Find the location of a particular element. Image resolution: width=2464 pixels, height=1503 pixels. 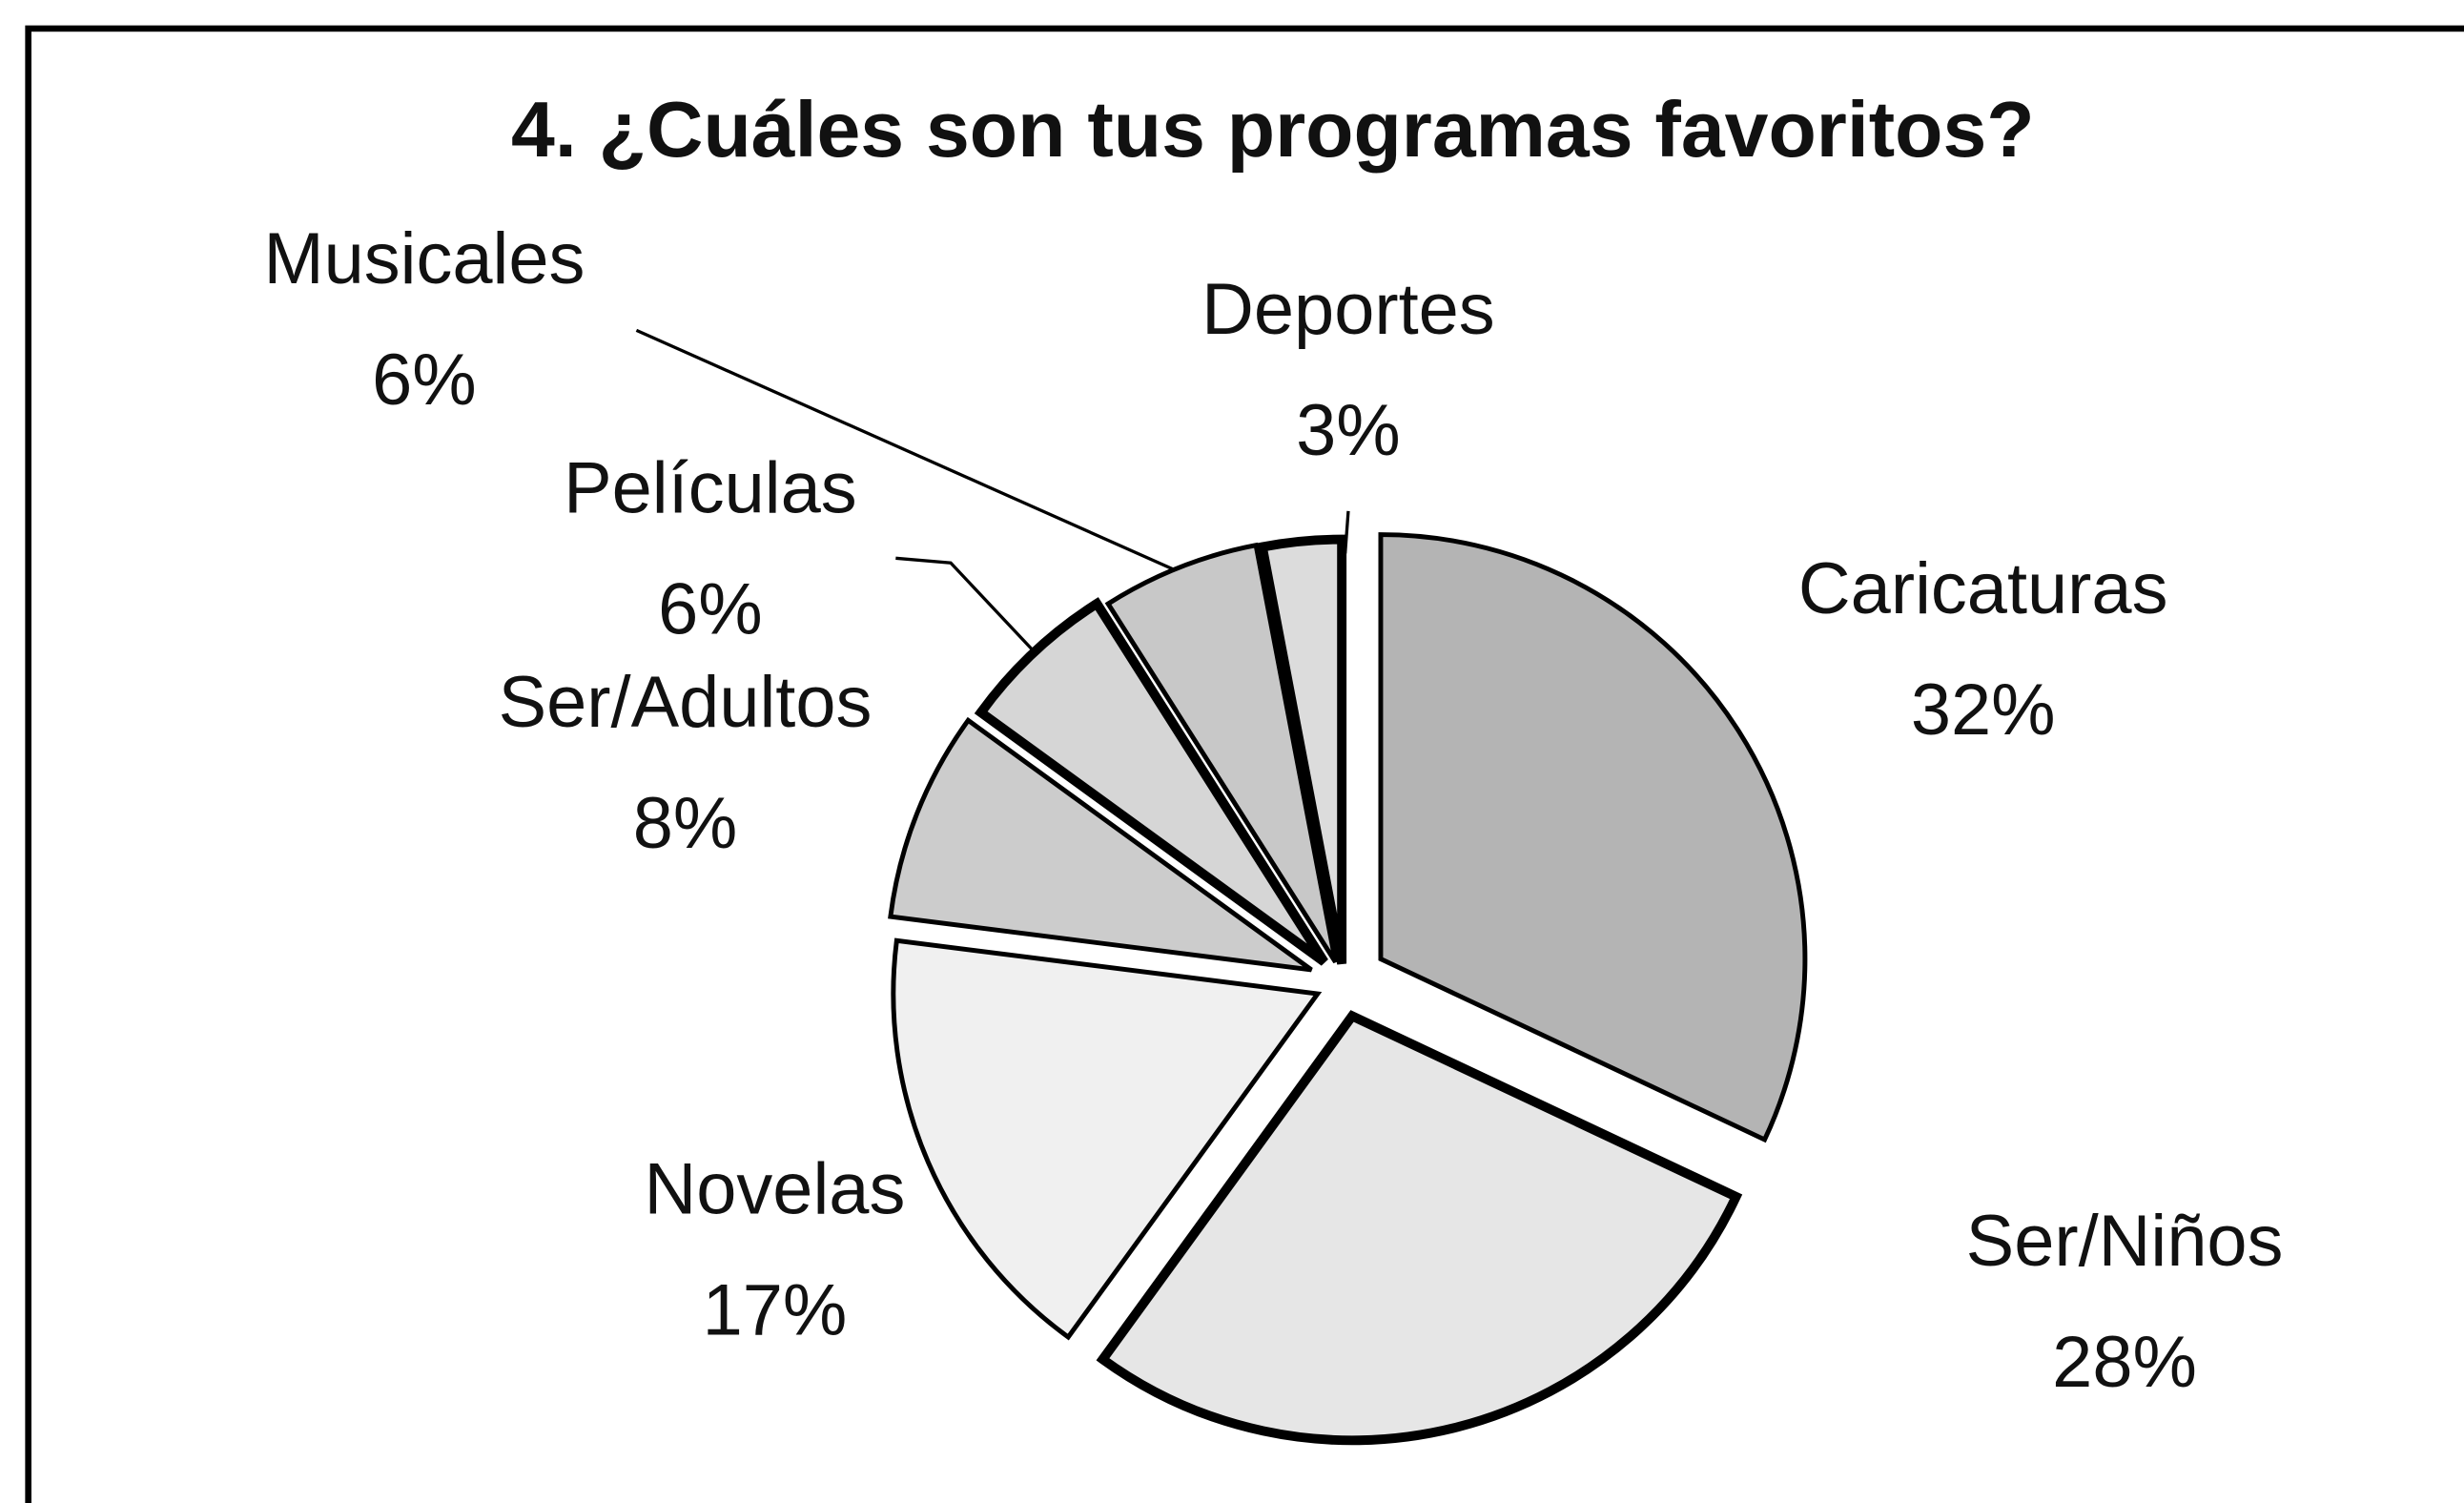

slice-value-label: 3% is located at coordinates (1348, 430).